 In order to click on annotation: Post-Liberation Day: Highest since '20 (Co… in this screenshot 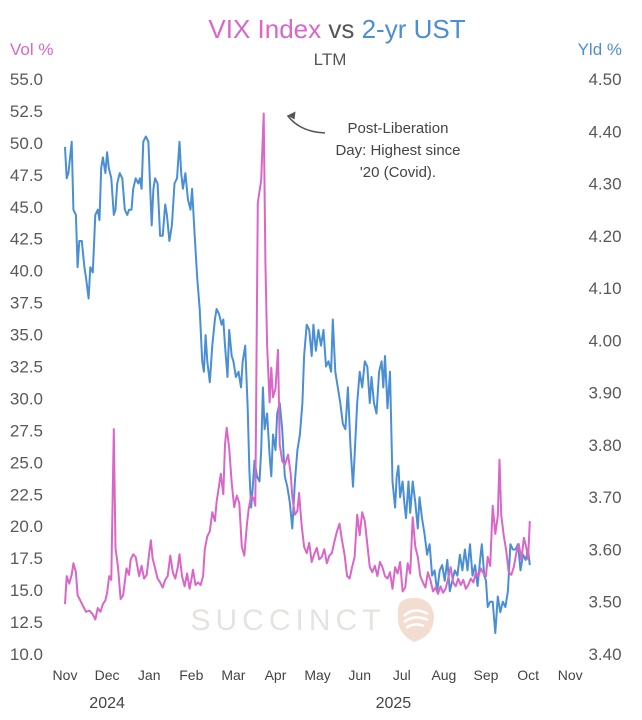, I will do `click(373, 146)`.